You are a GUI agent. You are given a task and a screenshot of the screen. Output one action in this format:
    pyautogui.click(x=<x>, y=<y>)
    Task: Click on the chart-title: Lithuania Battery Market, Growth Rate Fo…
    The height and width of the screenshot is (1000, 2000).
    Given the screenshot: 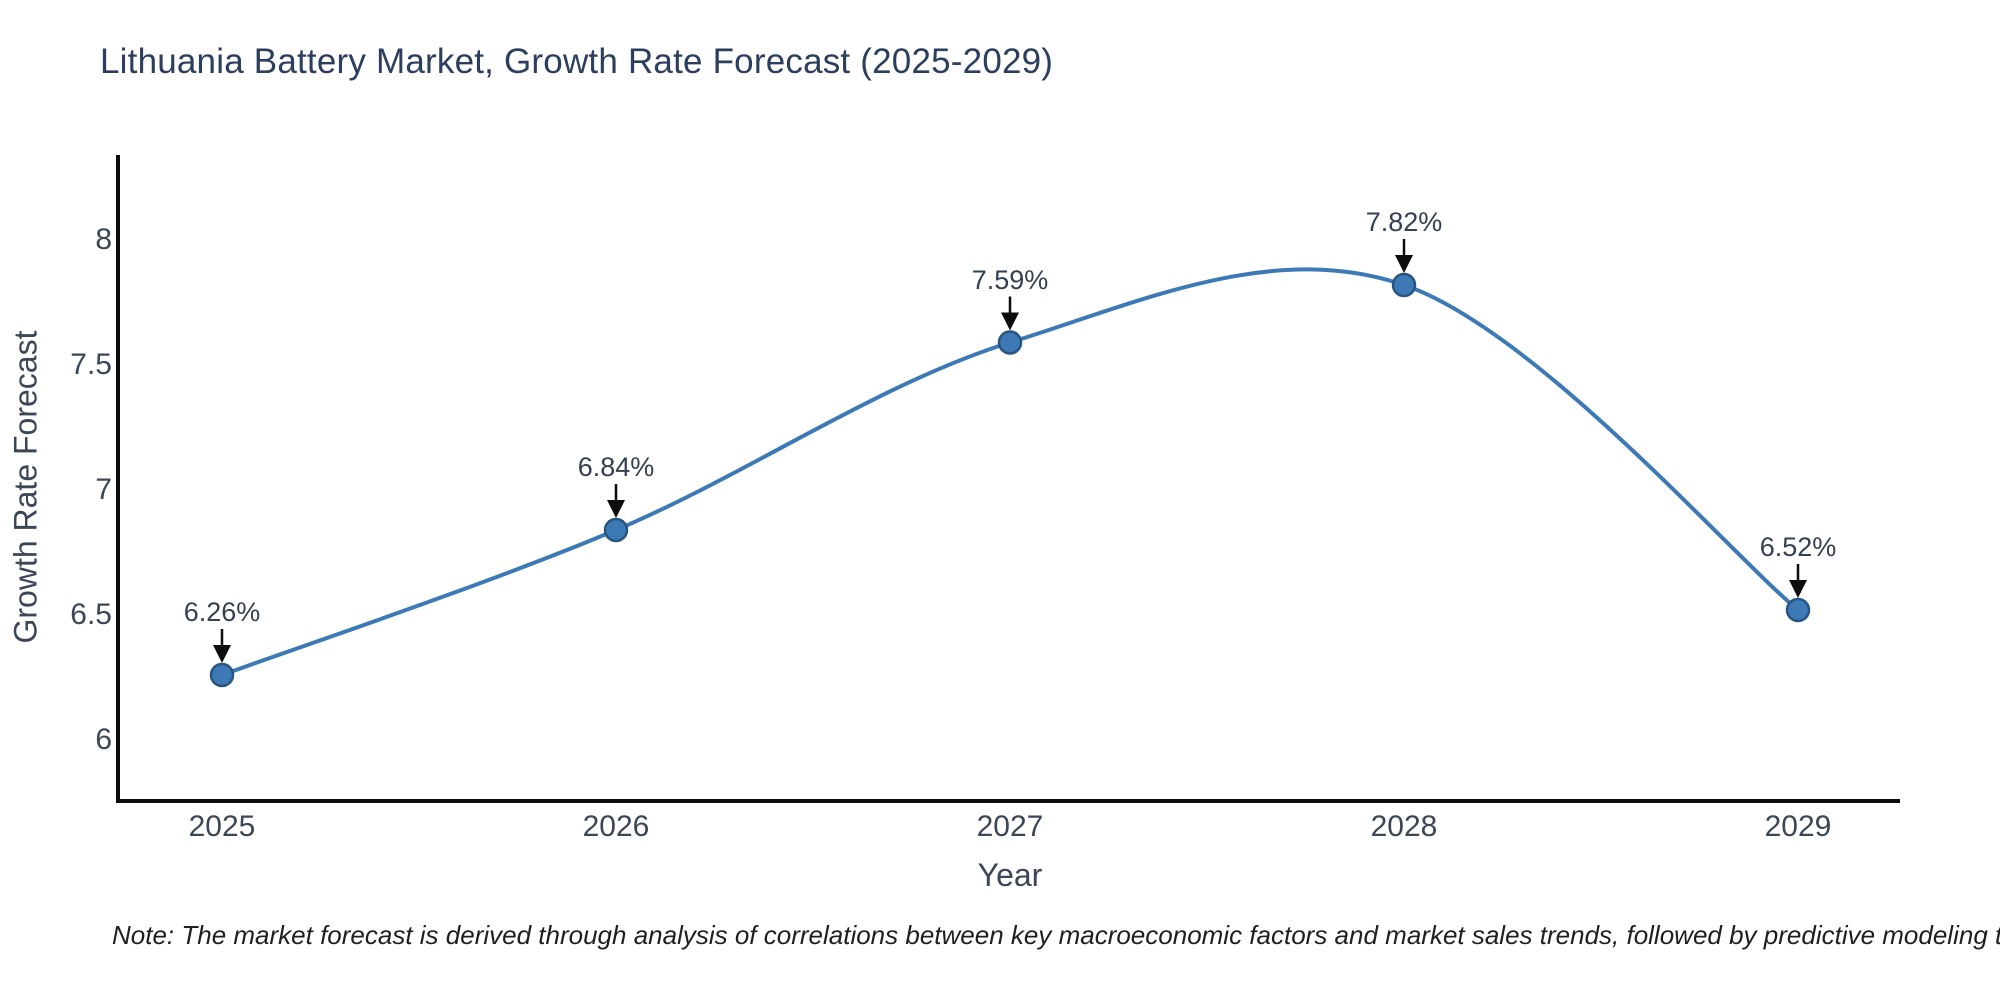 What is the action you would take?
    pyautogui.click(x=577, y=61)
    